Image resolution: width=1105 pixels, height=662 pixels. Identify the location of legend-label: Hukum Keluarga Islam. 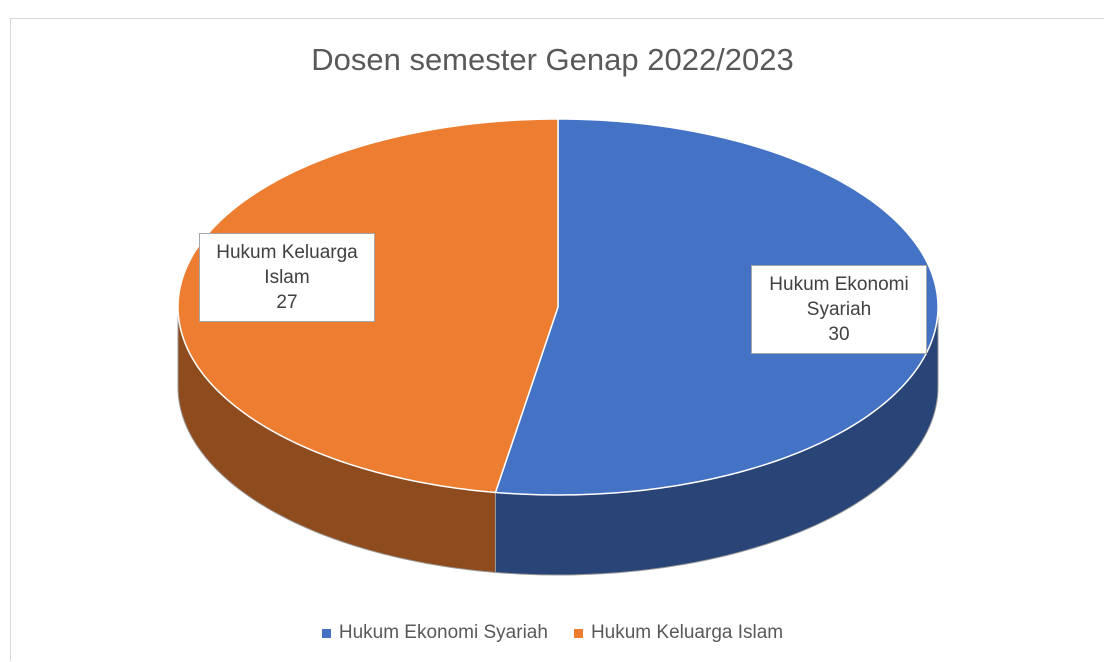
(687, 632).